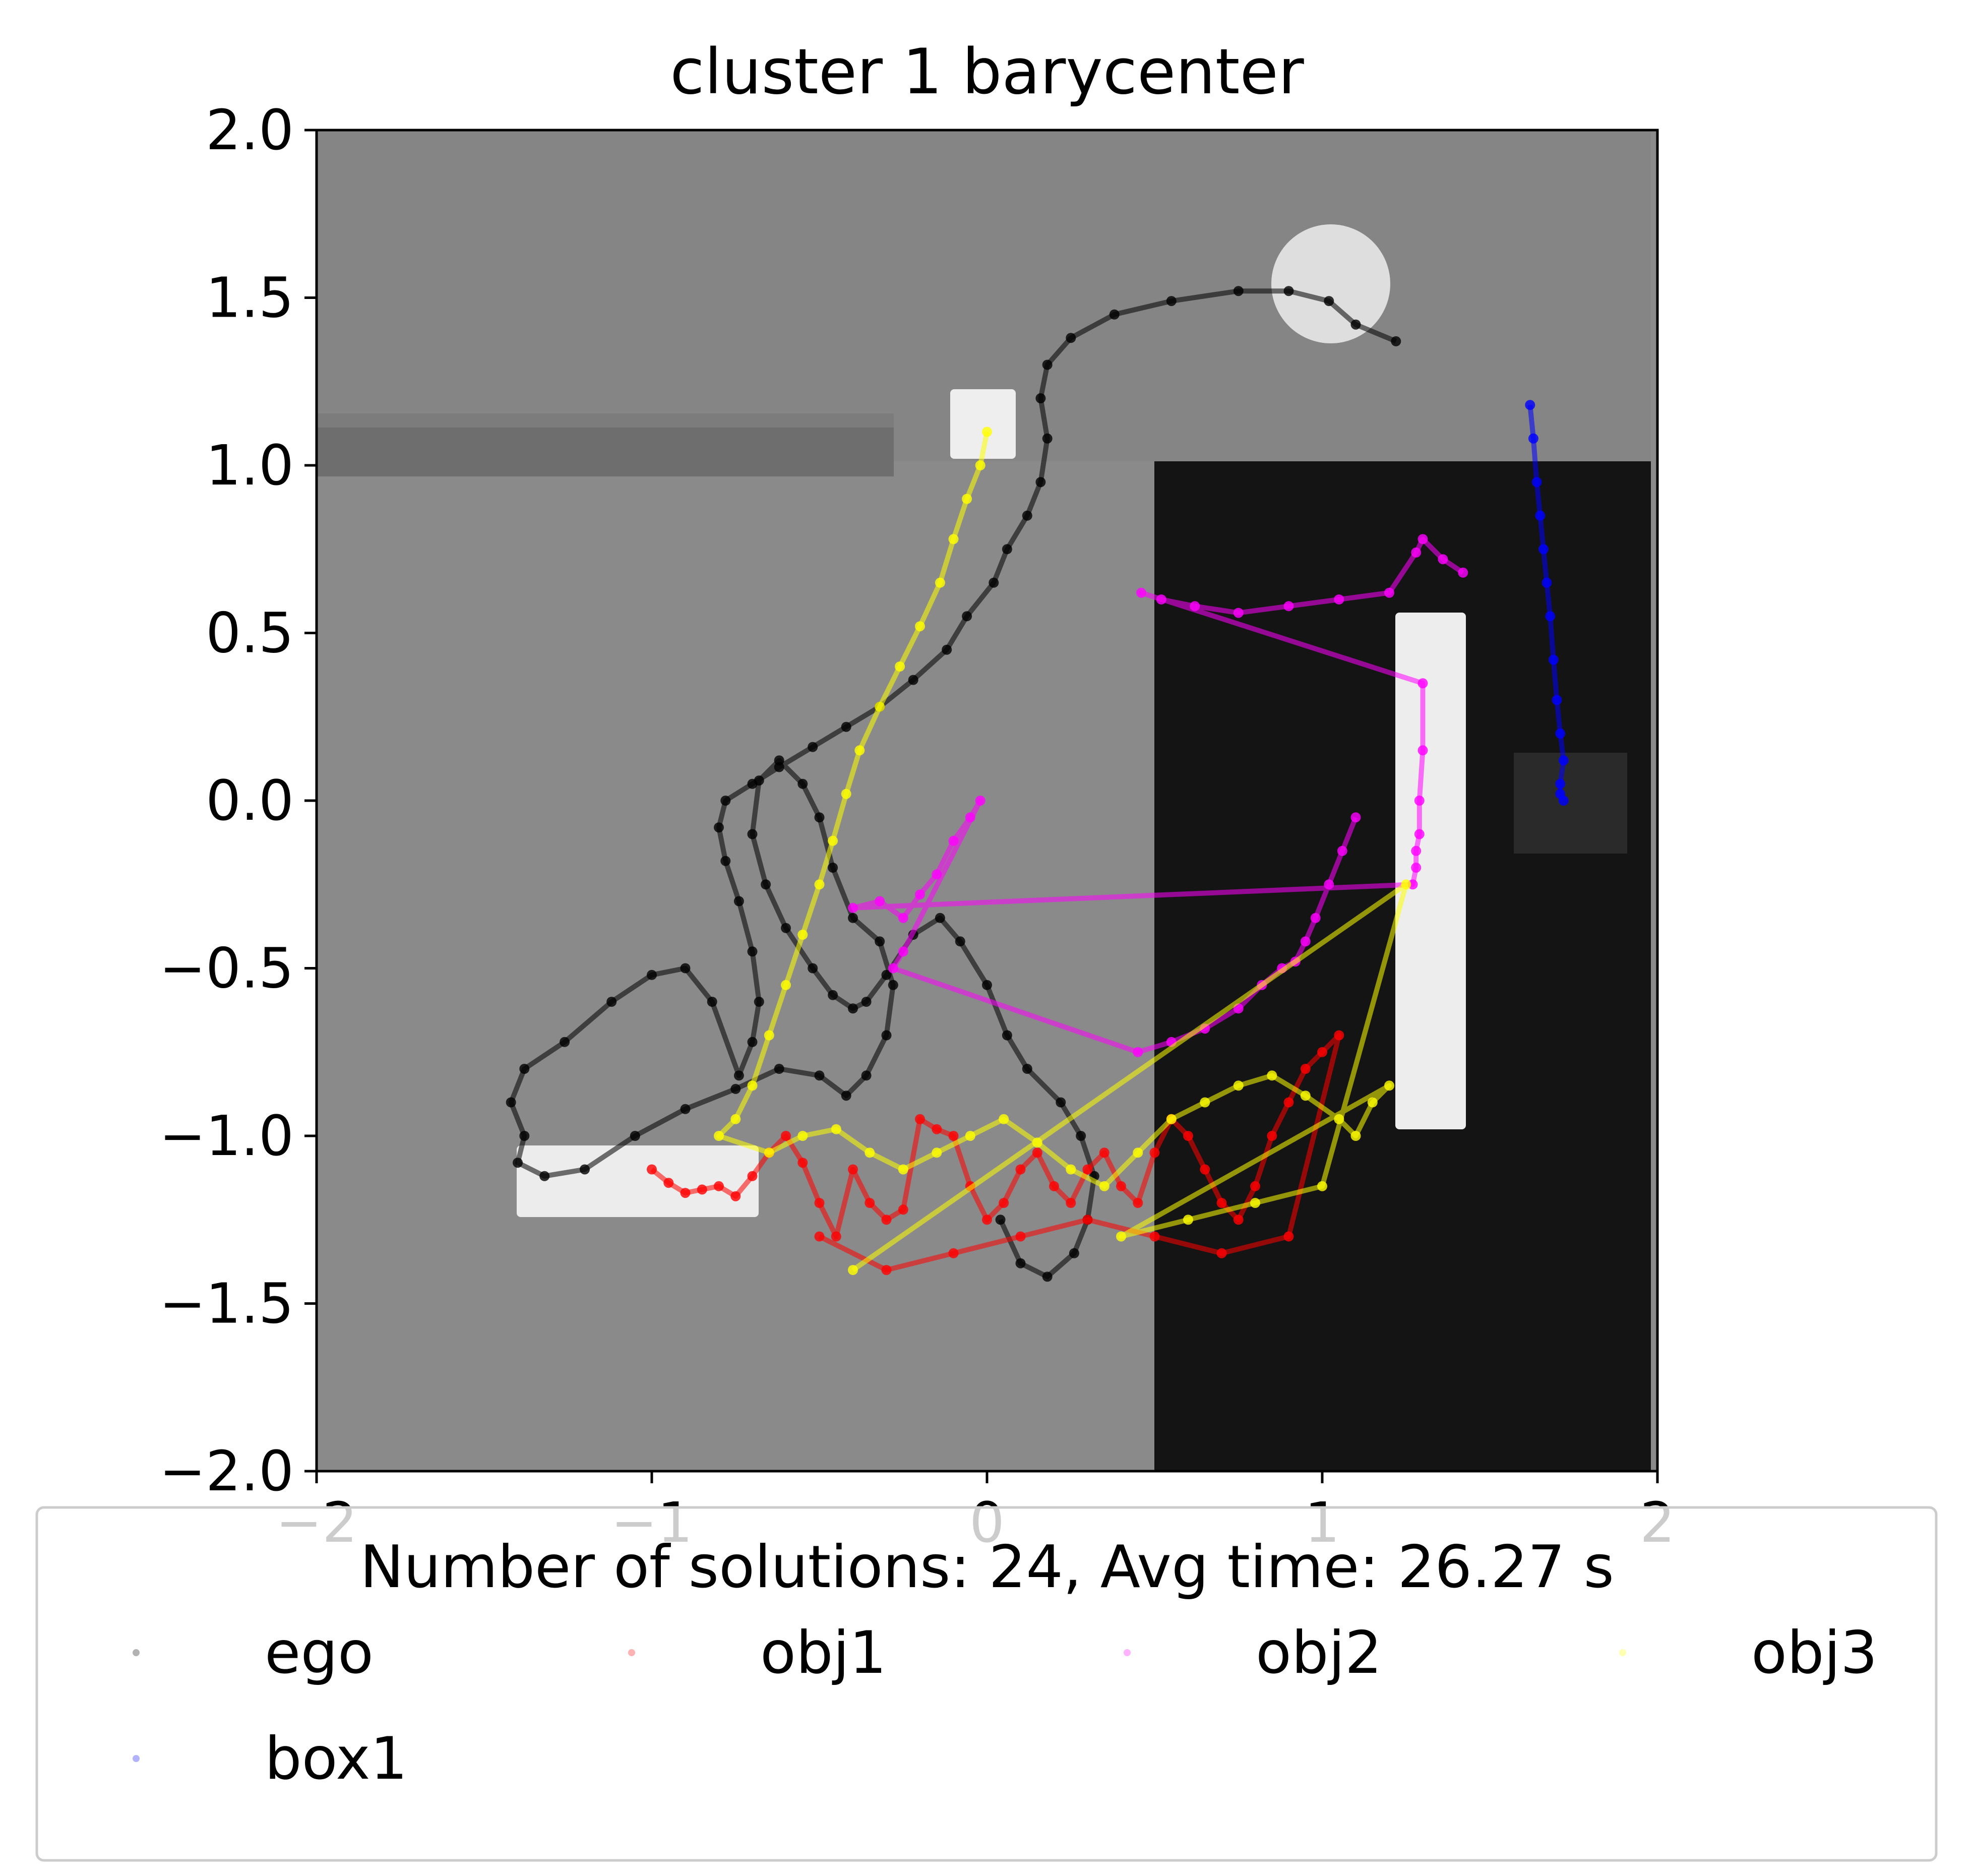 This screenshot has height=1876, width=1973. I want to click on y-tick-label: 0.5, so click(250, 633).